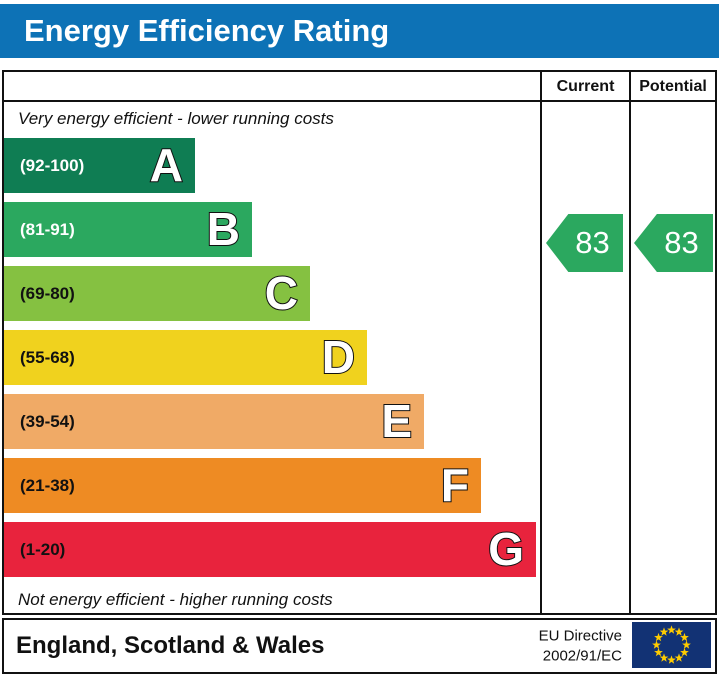  Describe the element at coordinates (582, 655) in the screenshot. I see `eu-directive-line2: 2002/91/EC` at that location.